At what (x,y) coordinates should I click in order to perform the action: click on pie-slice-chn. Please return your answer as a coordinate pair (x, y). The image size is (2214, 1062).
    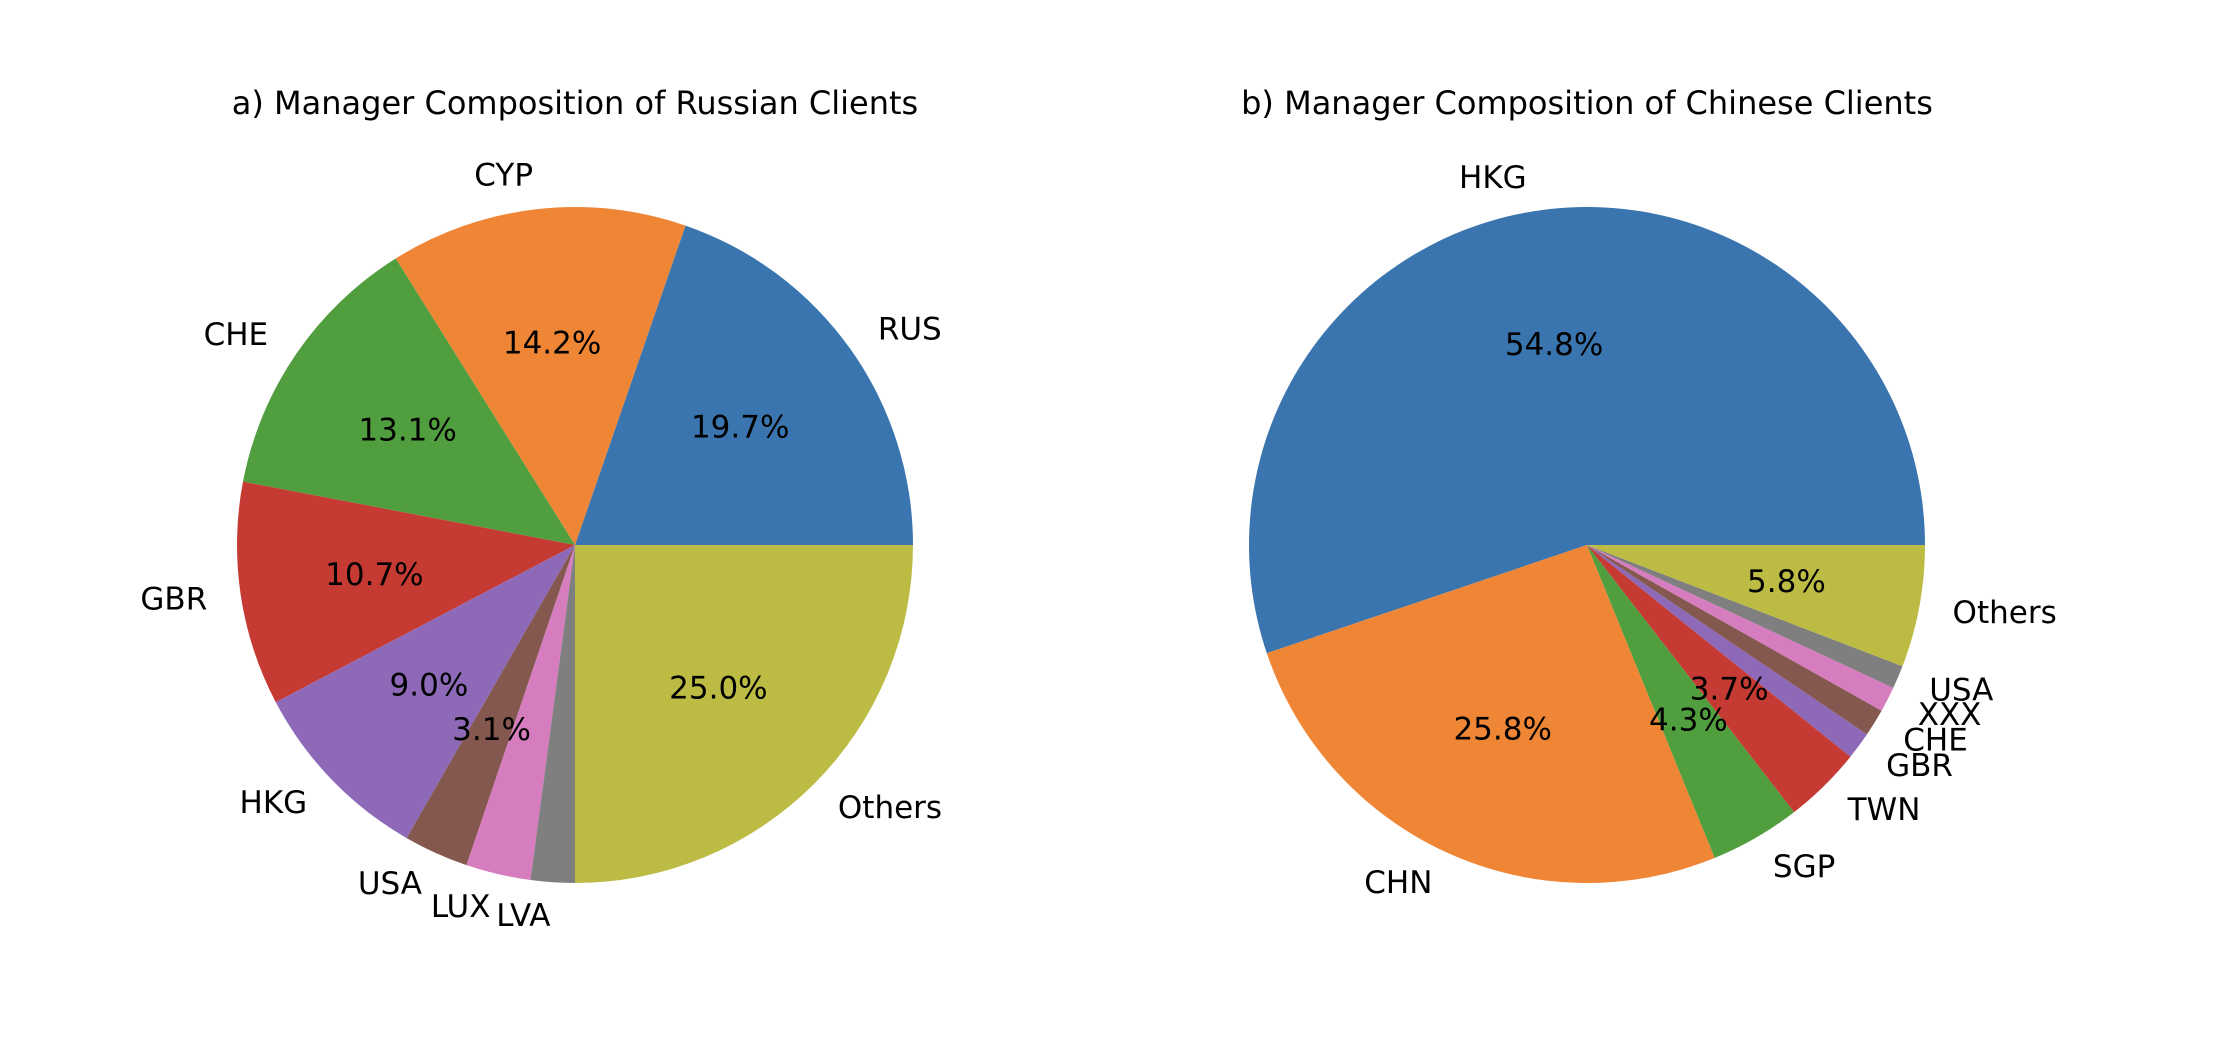
    Looking at the image, I should click on (1490, 714).